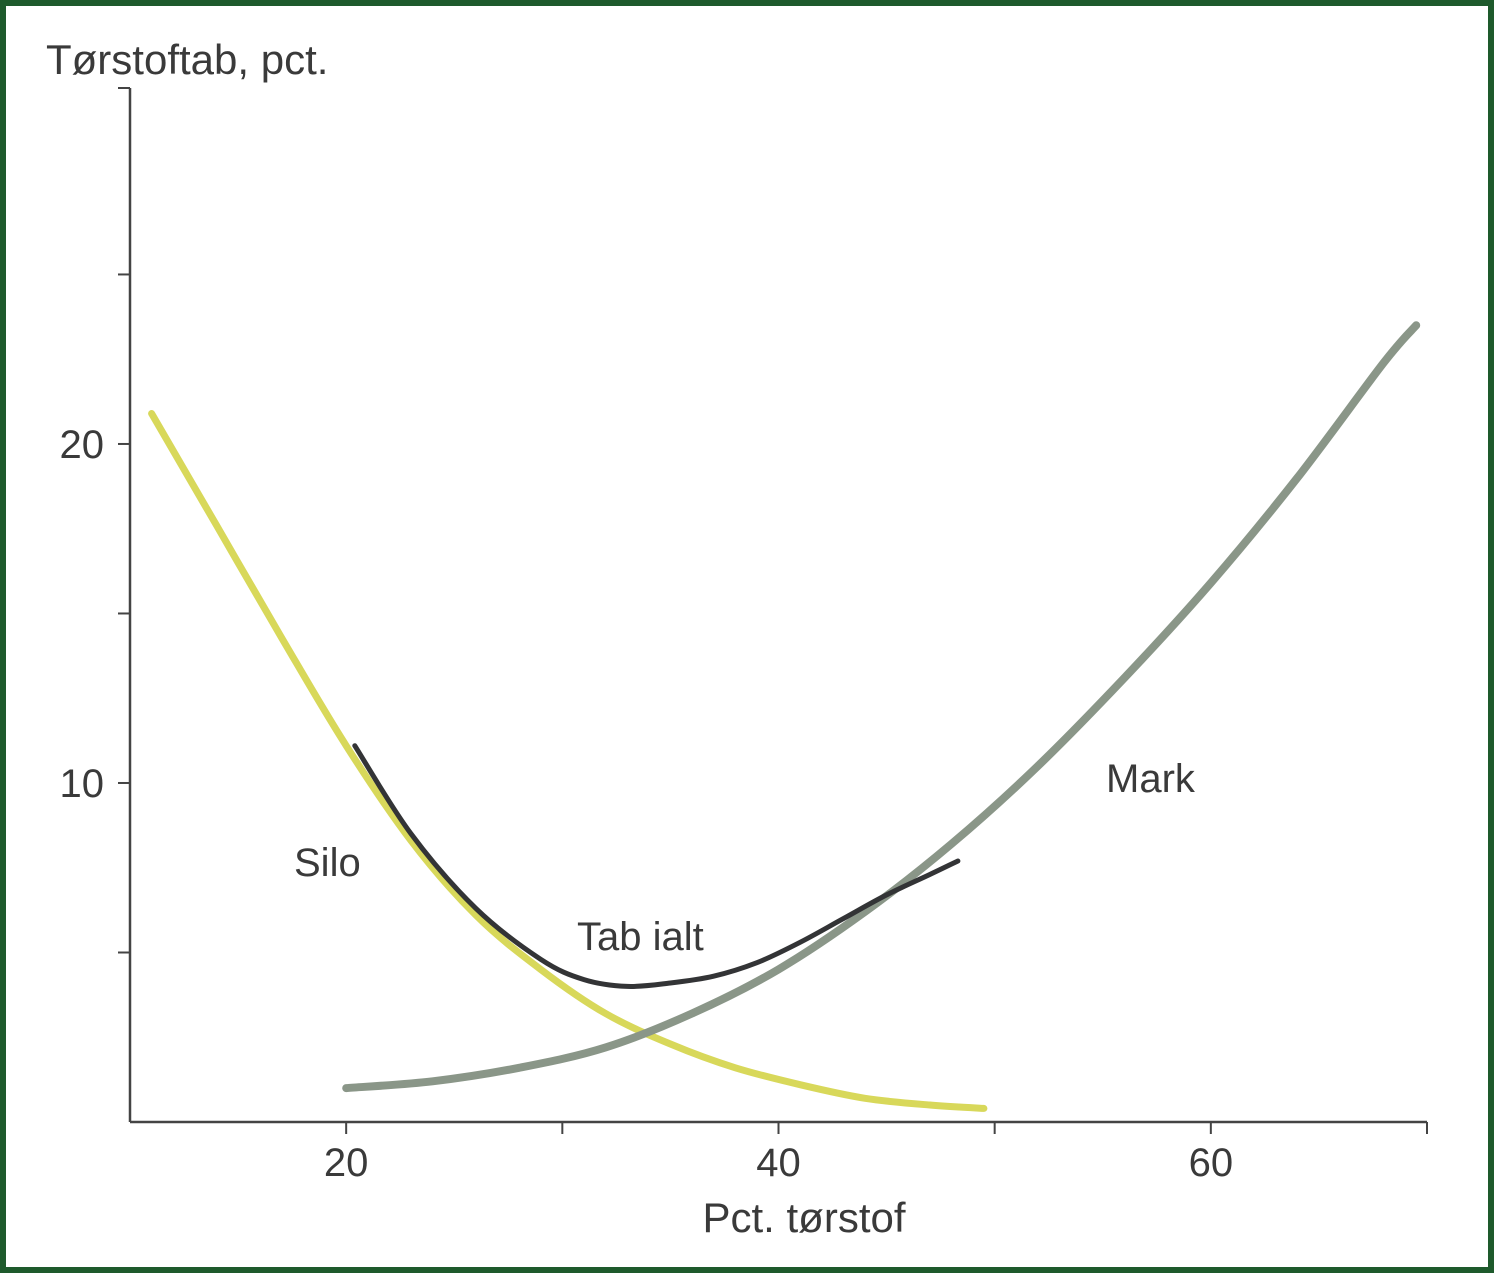  Describe the element at coordinates (187, 59) in the screenshot. I see `y-axis-title: Tørstoftab, pct.` at that location.